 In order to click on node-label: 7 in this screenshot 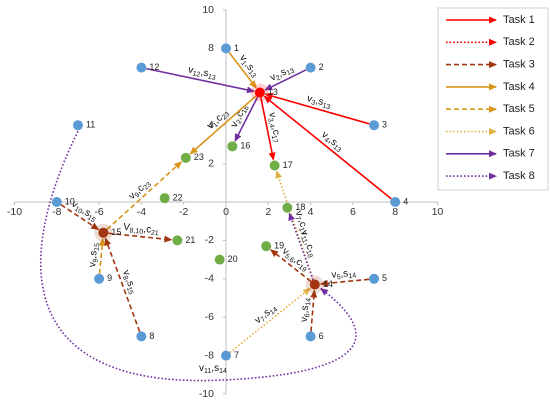, I will do `click(236, 355)`.